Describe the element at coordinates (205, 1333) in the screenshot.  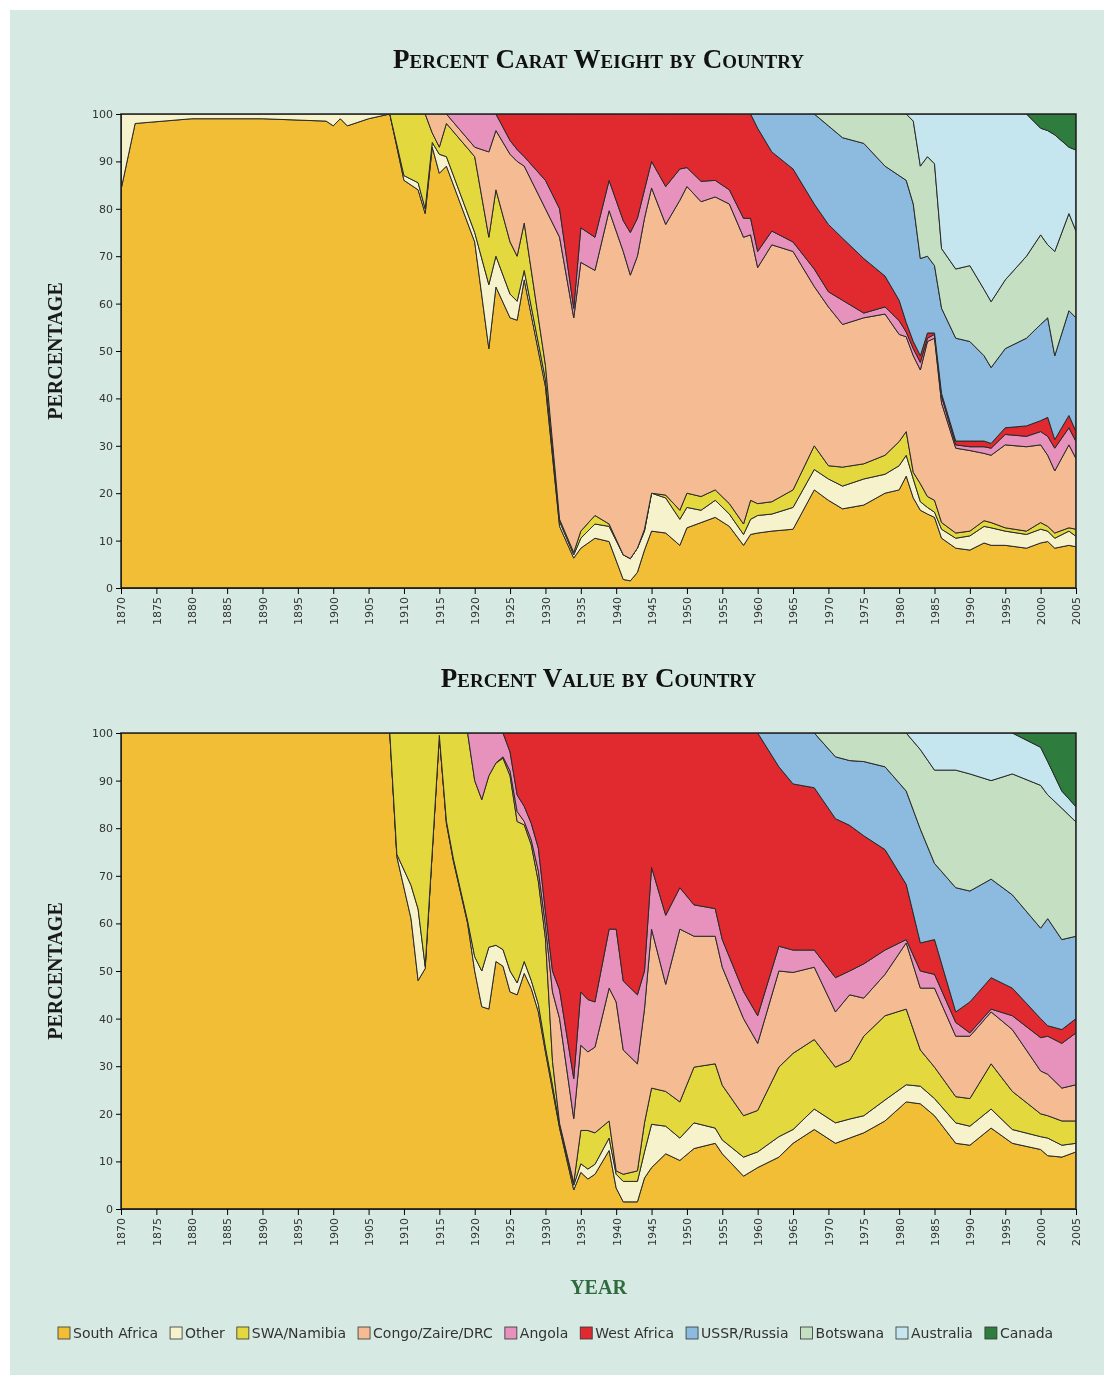
I see `legend-label: Other` at that location.